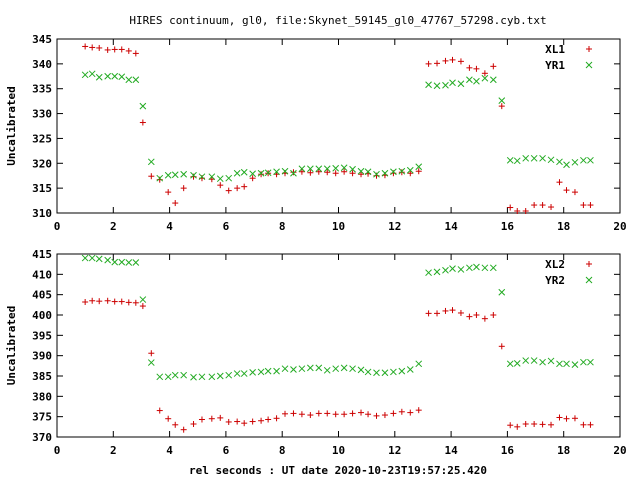 Image resolution: width=640 pixels, height=480 pixels. What do you see at coordinates (57, 450) in the screenshot?
I see `x-tick-label: 0` at bounding box center [57, 450].